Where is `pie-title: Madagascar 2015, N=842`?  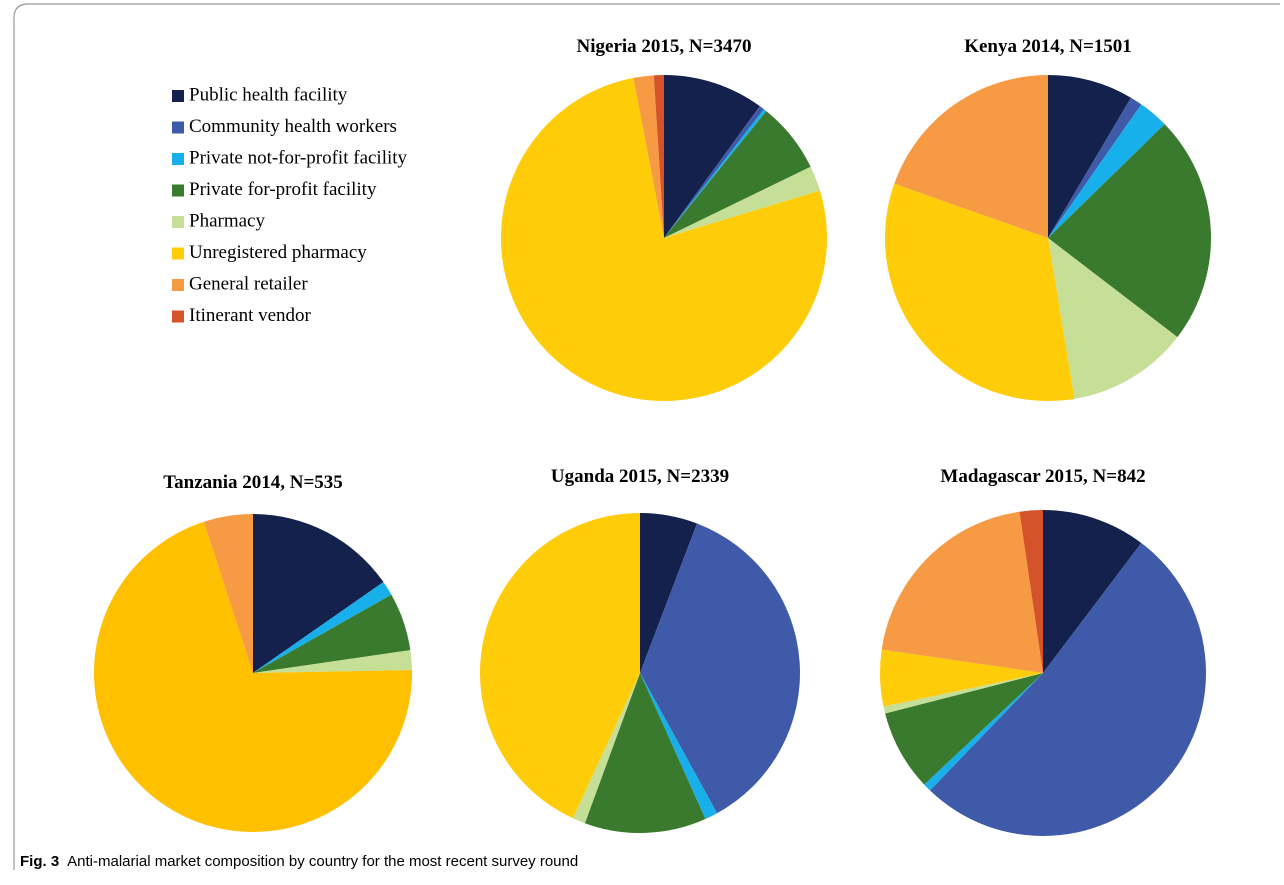
pie-title: Madagascar 2015, N=842 is located at coordinates (1042, 476).